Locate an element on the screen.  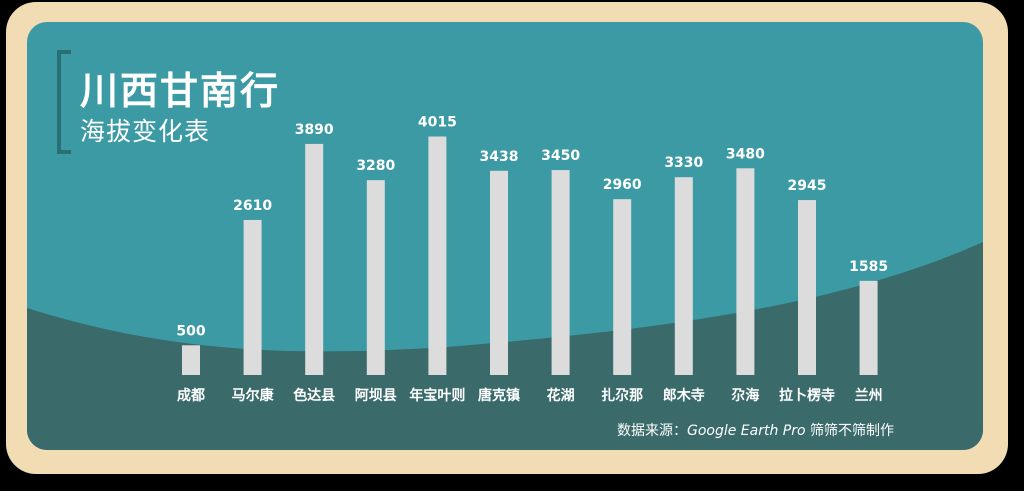
category-label-11: 兰州 is located at coordinates (869, 395).